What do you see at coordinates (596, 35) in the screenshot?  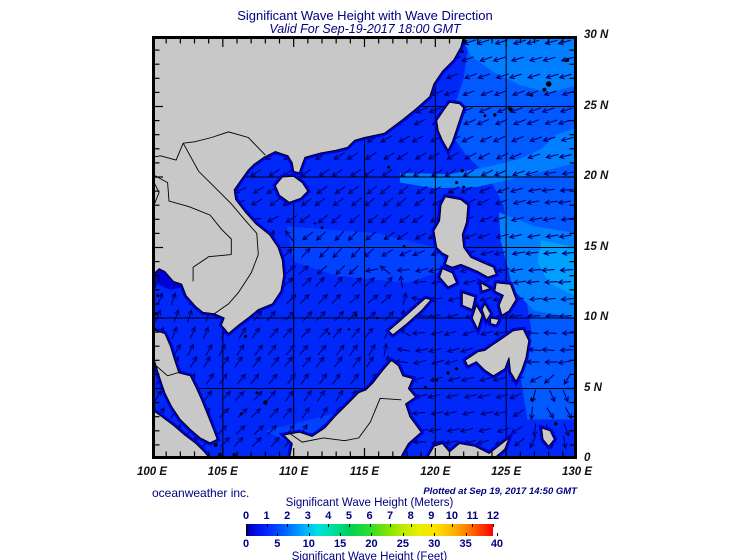 I see `y-axis-label-30: 30 N` at bounding box center [596, 35].